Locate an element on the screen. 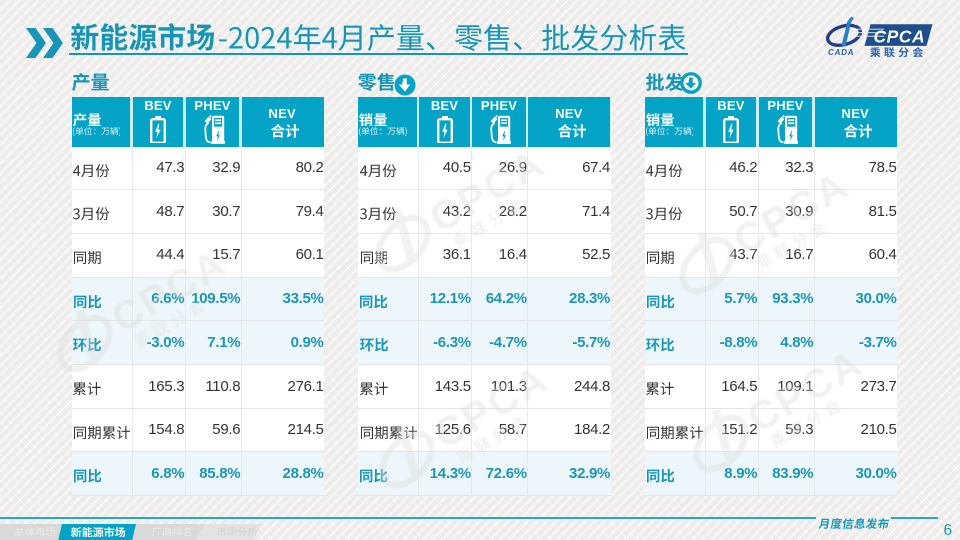  svg-text: CADA is located at coordinates (841, 52).